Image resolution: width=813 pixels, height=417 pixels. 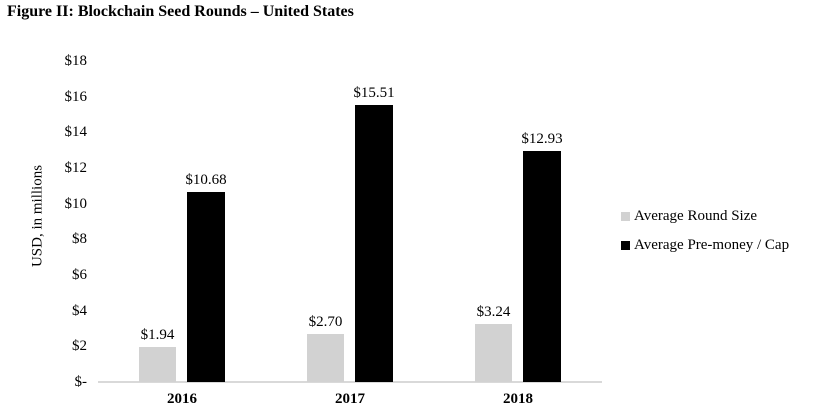 I want to click on y-tick-label: $8, so click(x=79, y=239).